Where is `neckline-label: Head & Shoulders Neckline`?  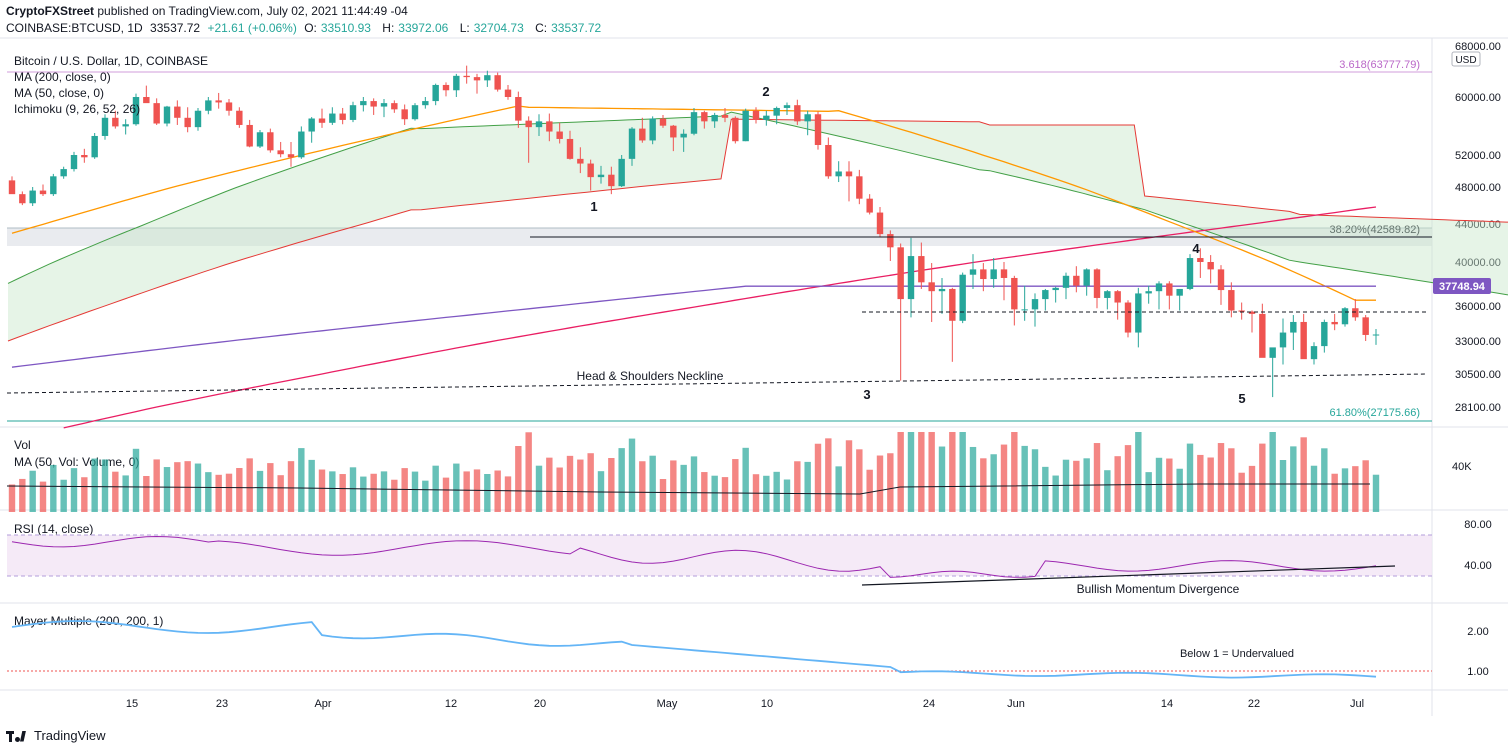
neckline-label: Head & Shoulders Neckline is located at coordinates (650, 376).